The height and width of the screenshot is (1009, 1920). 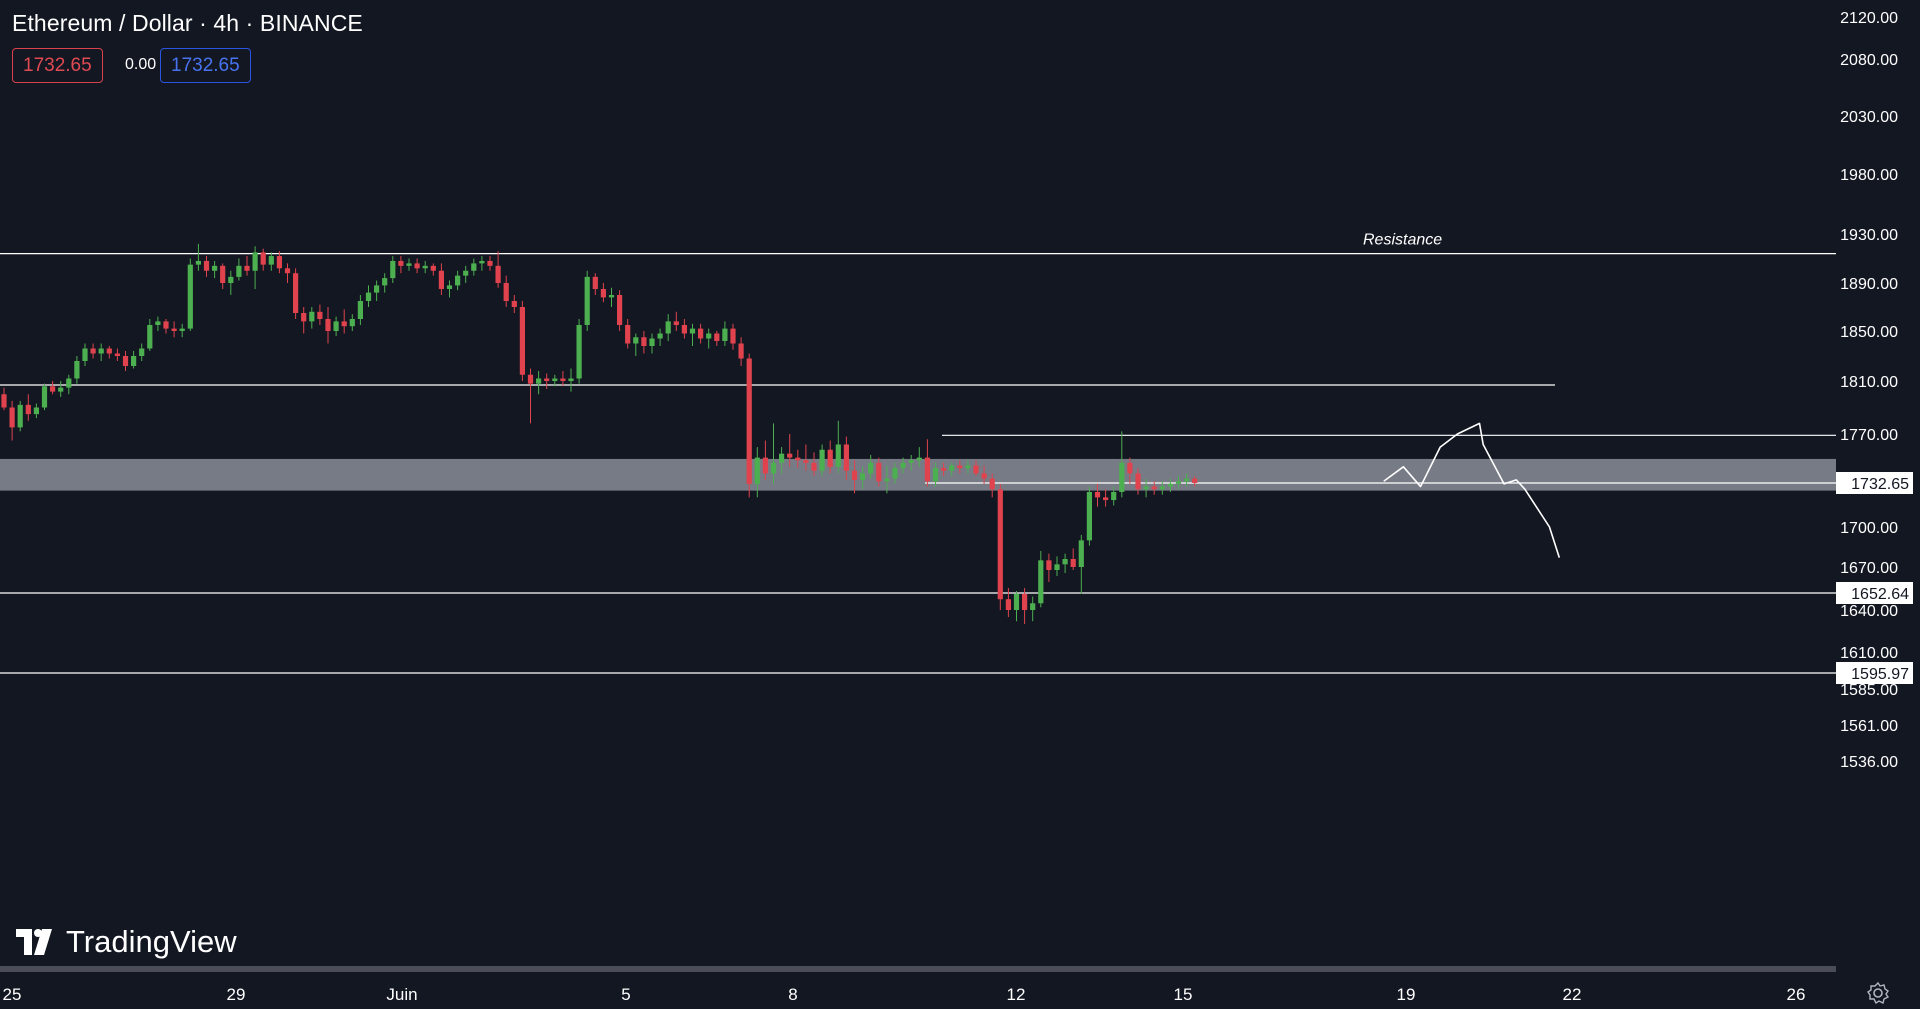 What do you see at coordinates (1874, 483) in the screenshot?
I see `price-label: 1732.65` at bounding box center [1874, 483].